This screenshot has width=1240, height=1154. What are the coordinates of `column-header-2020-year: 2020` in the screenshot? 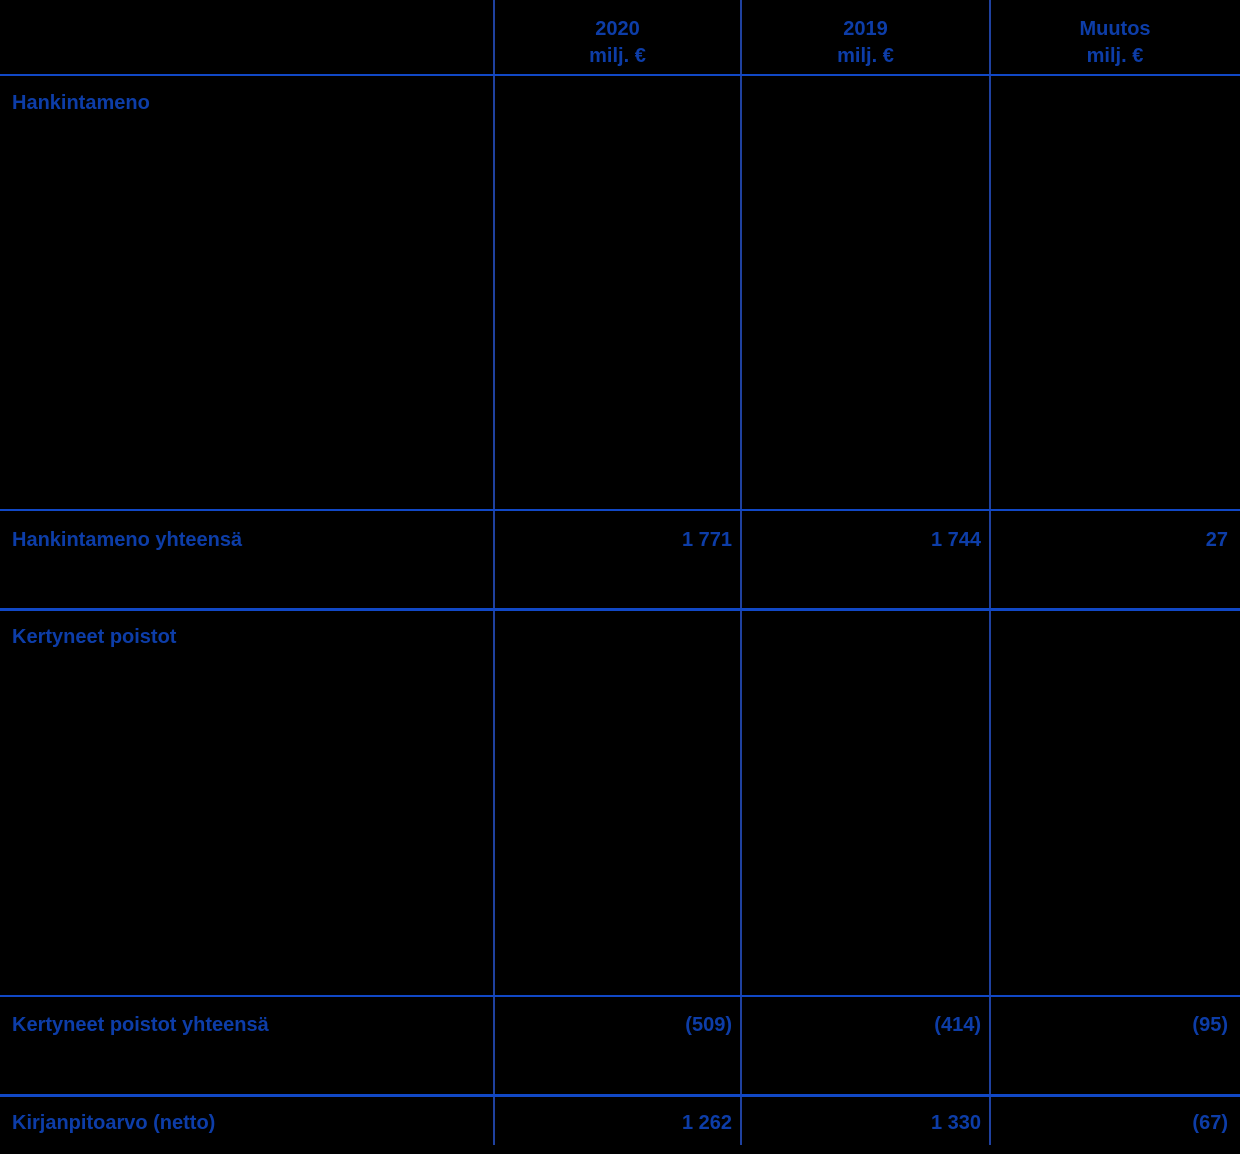 It's located at (617, 29).